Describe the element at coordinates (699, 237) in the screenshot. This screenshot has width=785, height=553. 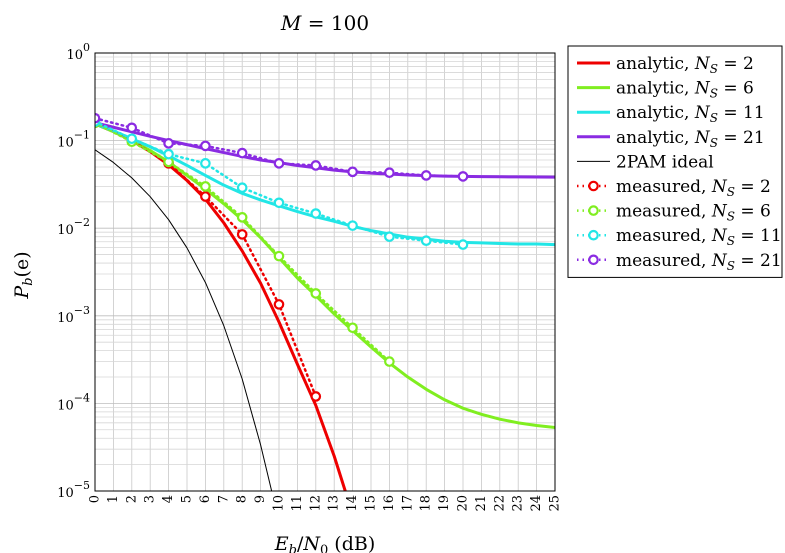
I see `legend-label: measured, NS = 11` at that location.